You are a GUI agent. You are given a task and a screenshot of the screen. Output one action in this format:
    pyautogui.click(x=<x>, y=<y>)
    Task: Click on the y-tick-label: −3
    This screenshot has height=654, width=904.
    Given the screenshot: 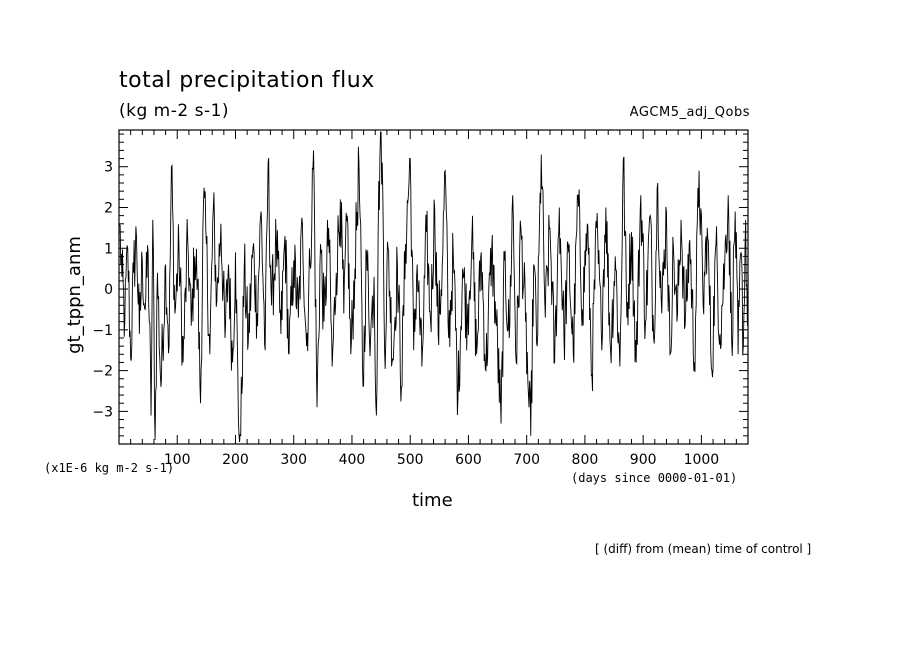 What is the action you would take?
    pyautogui.click(x=102, y=412)
    